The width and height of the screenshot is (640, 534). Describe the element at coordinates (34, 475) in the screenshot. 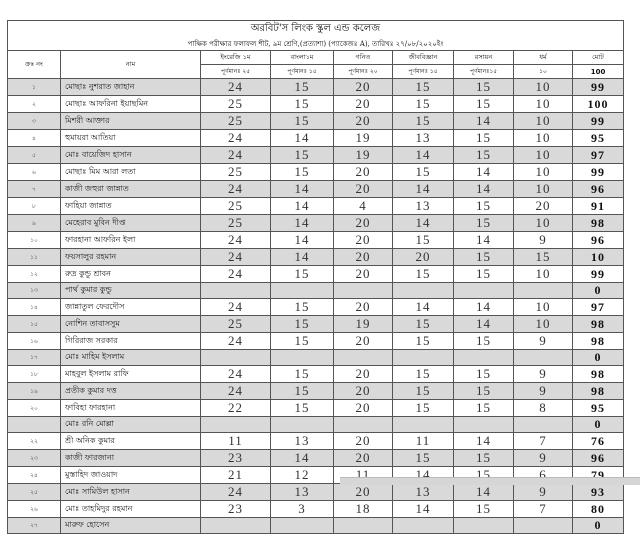

I see `serial-cell: ২৪` at that location.